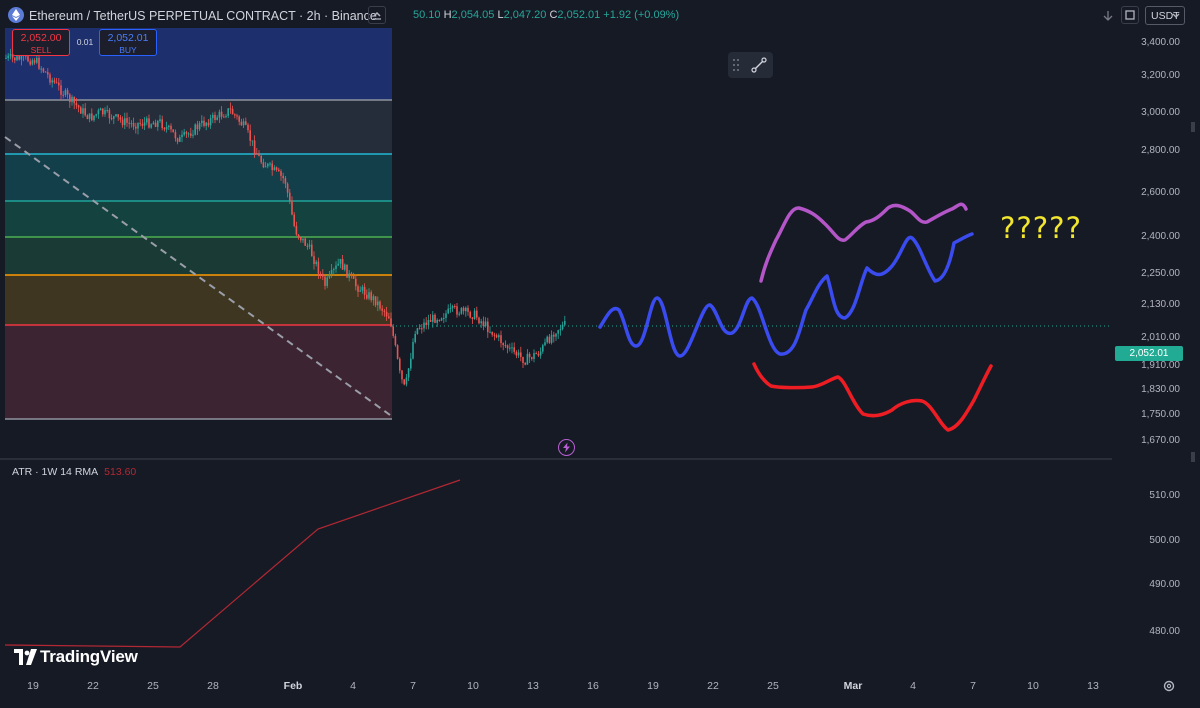 The width and height of the screenshot is (1200, 708). Describe the element at coordinates (1165, 15) in the screenshot. I see `currency-select: USDT` at that location.